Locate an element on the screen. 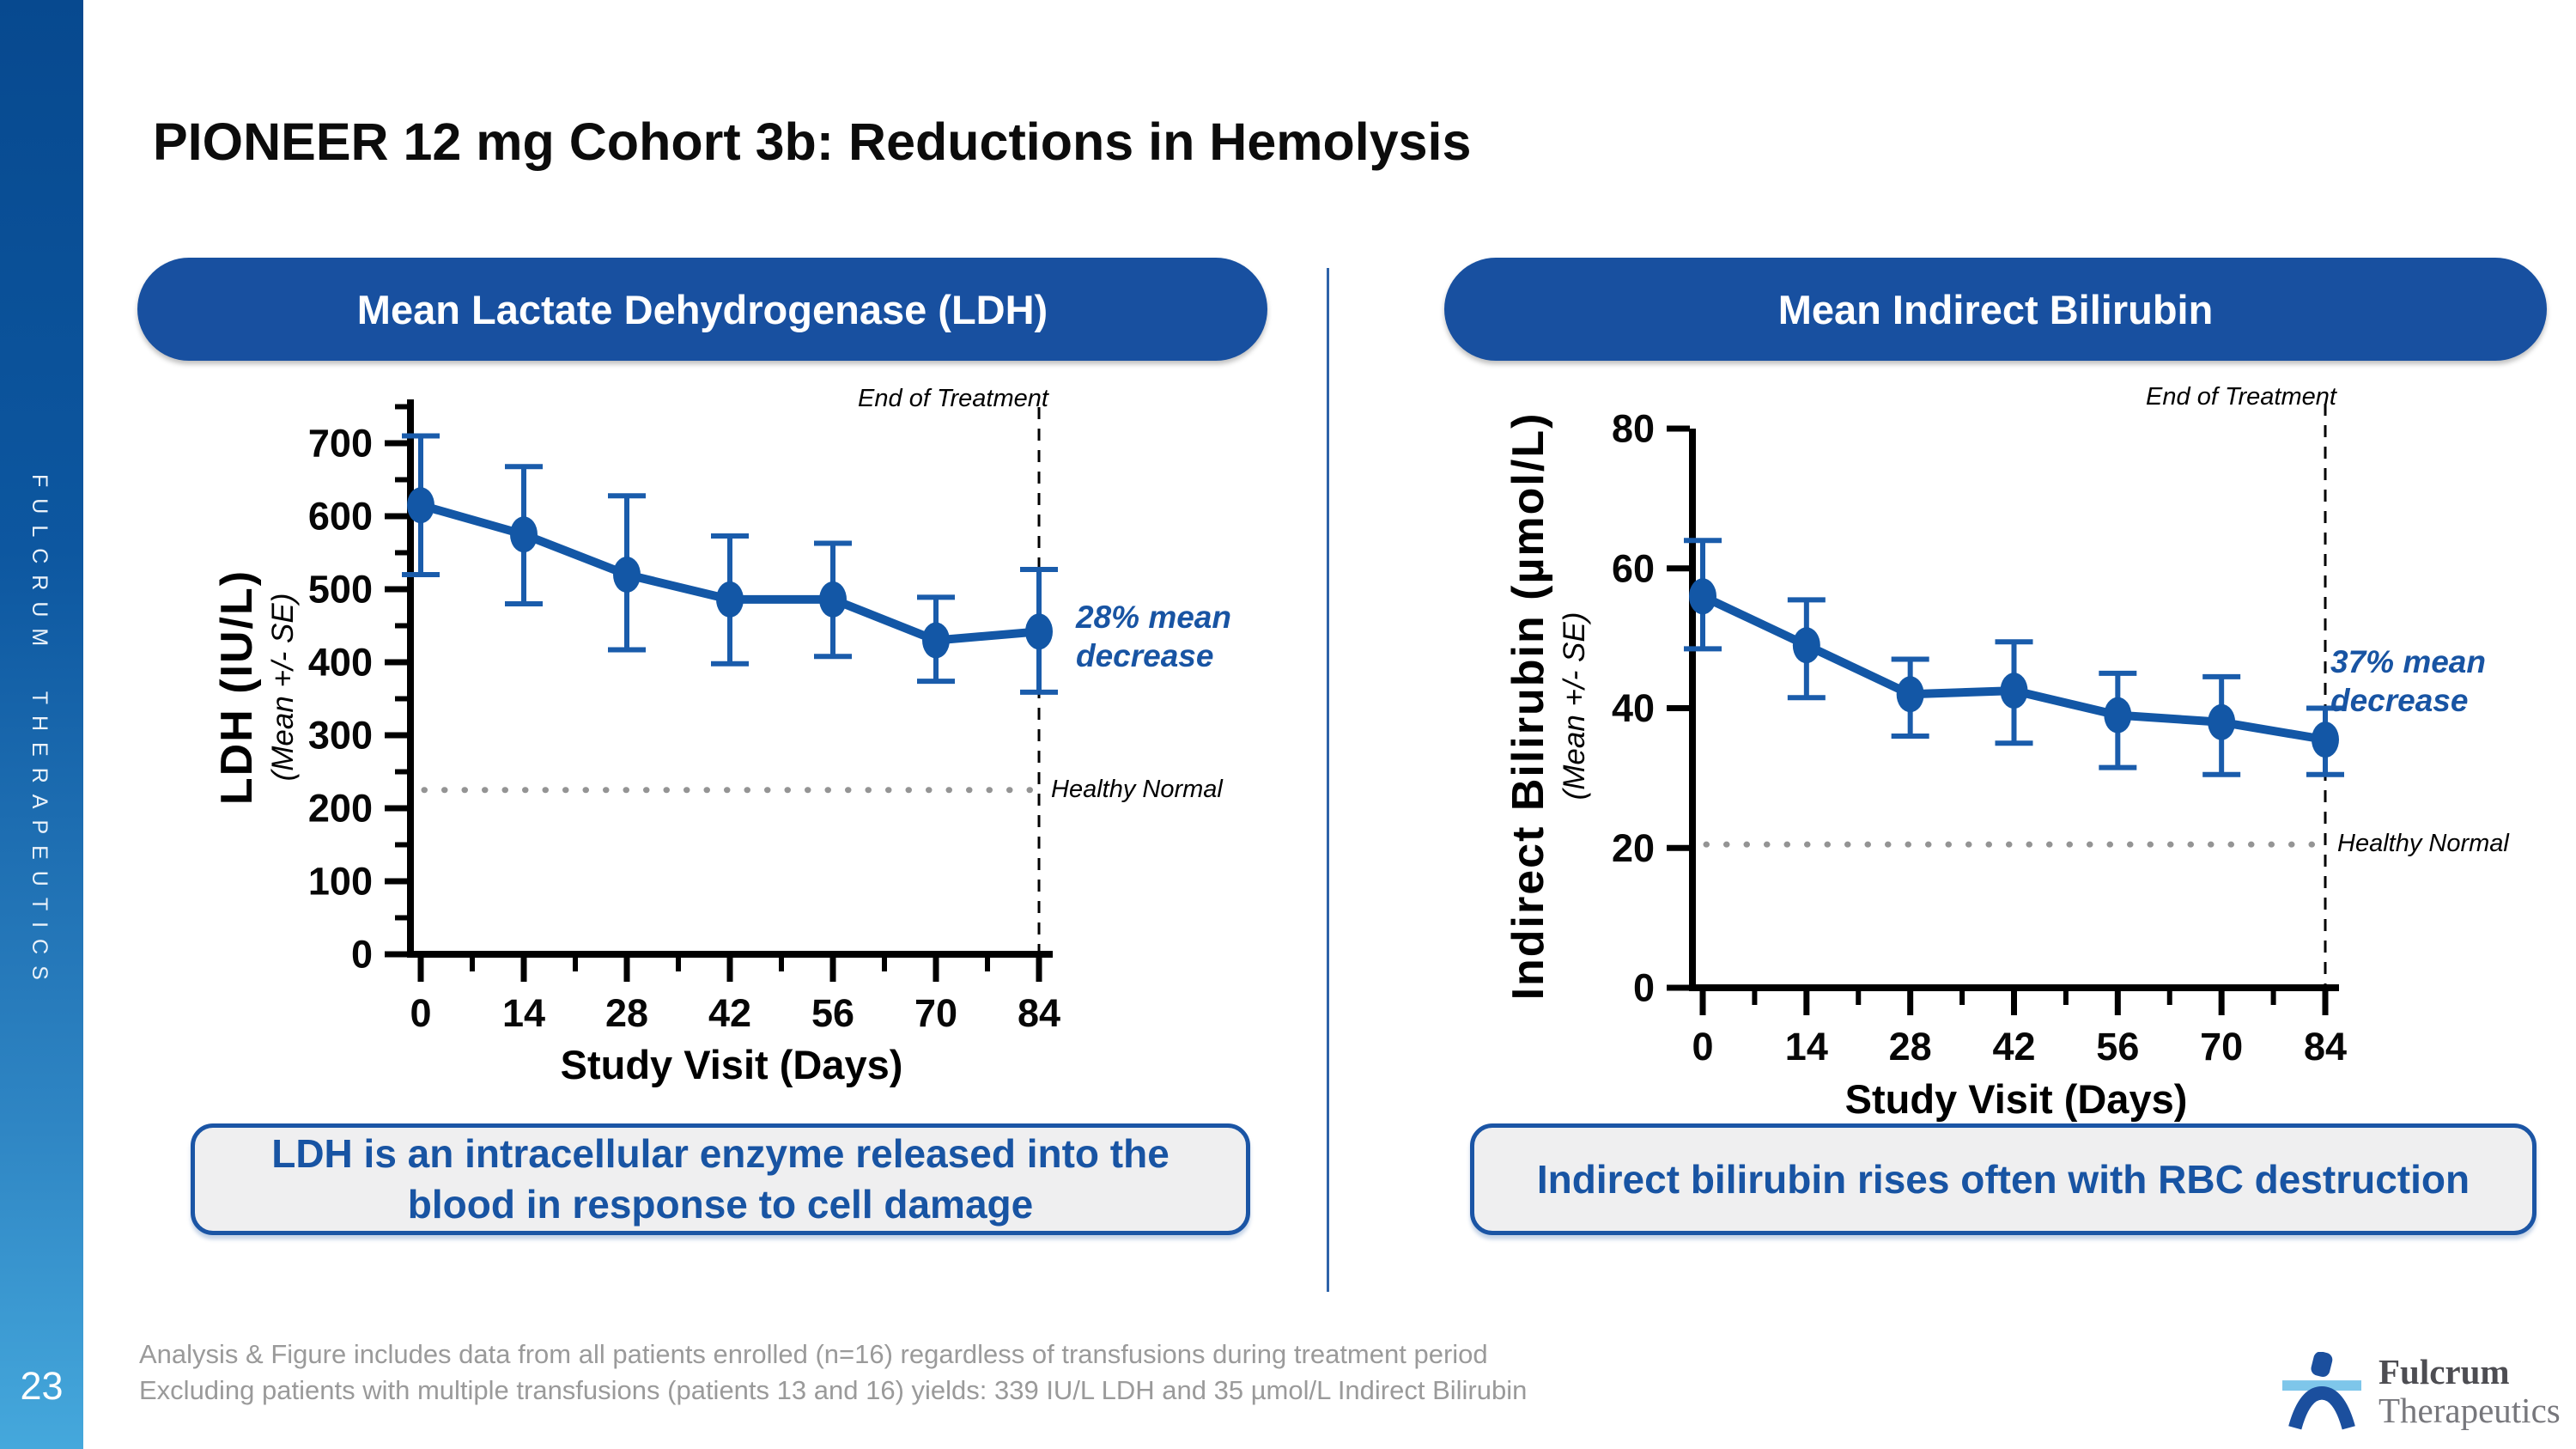  logo-subname: Therapeutics is located at coordinates (2470, 1410).